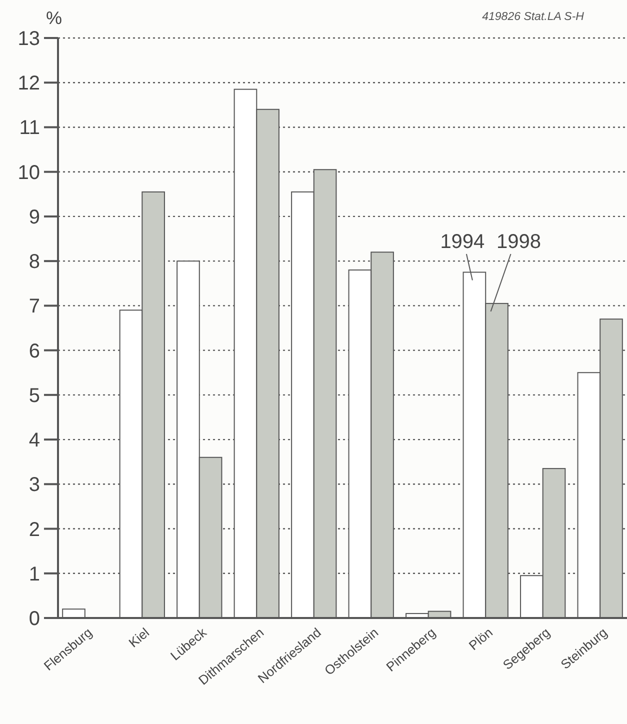 This screenshot has width=627, height=724. What do you see at coordinates (481, 639) in the screenshot?
I see `x-tick-label: Plön` at bounding box center [481, 639].